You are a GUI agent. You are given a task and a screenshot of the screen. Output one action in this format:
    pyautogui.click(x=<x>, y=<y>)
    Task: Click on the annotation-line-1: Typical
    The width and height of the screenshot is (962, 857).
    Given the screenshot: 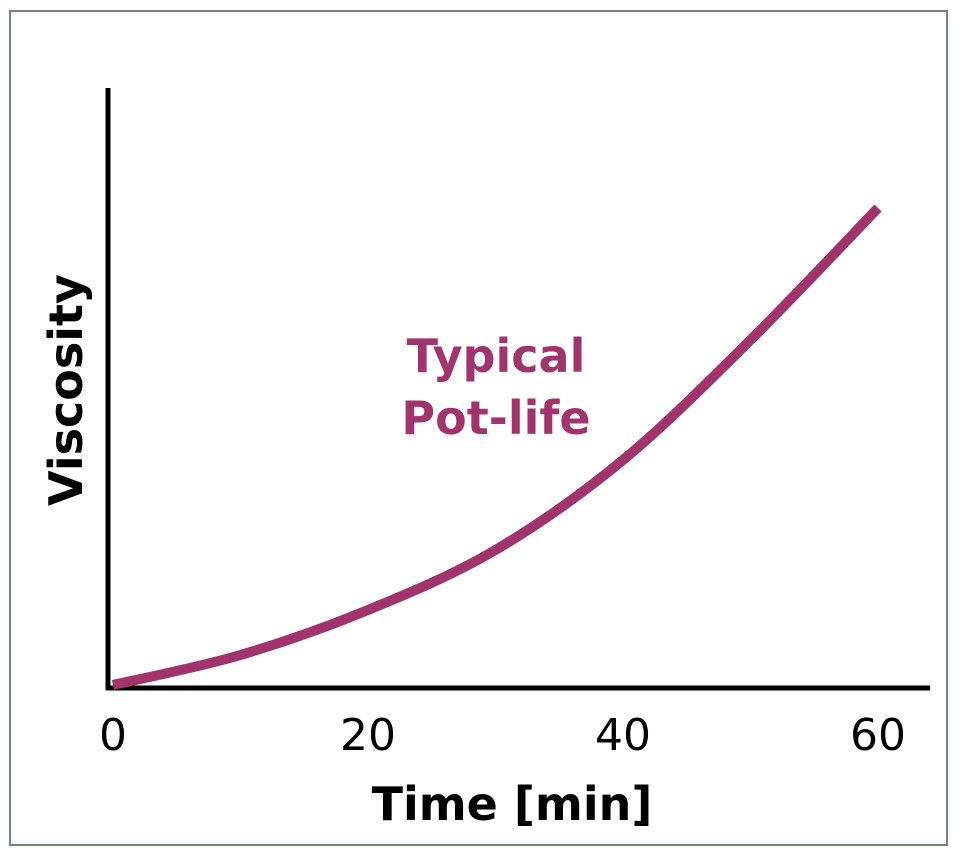 What is the action you would take?
    pyautogui.click(x=496, y=356)
    